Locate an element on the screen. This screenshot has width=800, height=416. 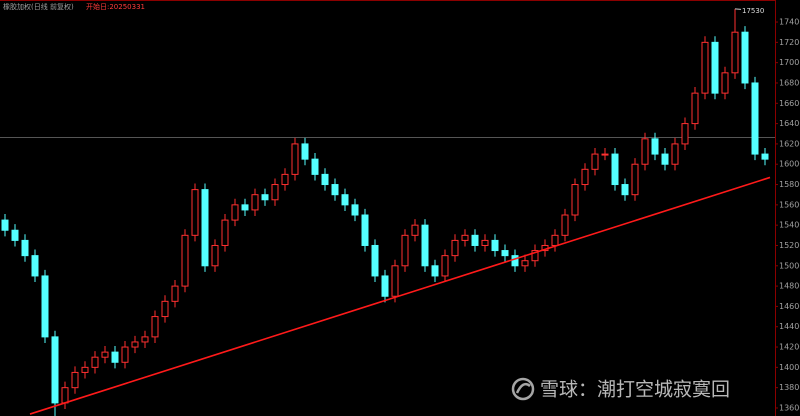
y-tick-label: 16800 is located at coordinates (789, 82).